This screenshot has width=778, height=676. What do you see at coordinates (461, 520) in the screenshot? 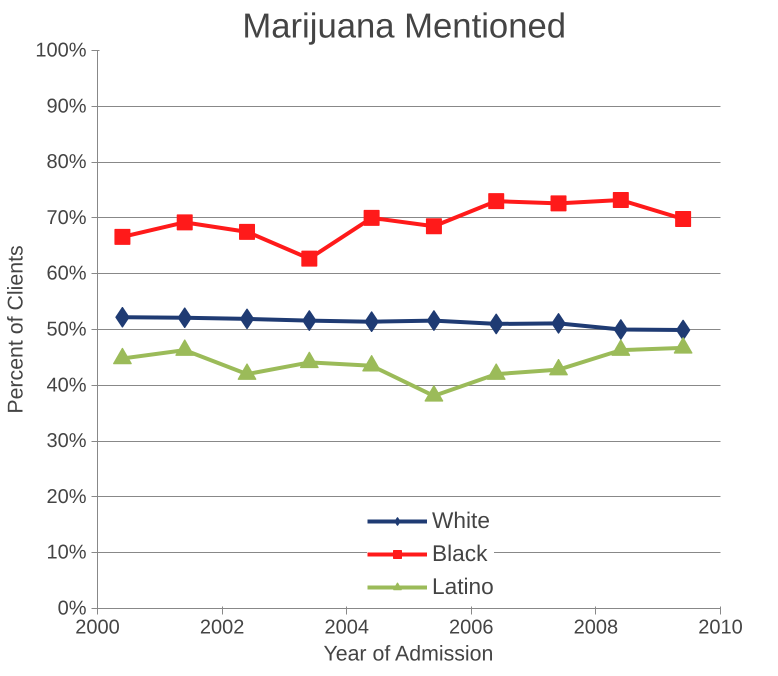
I see `legend-label: White` at bounding box center [461, 520].